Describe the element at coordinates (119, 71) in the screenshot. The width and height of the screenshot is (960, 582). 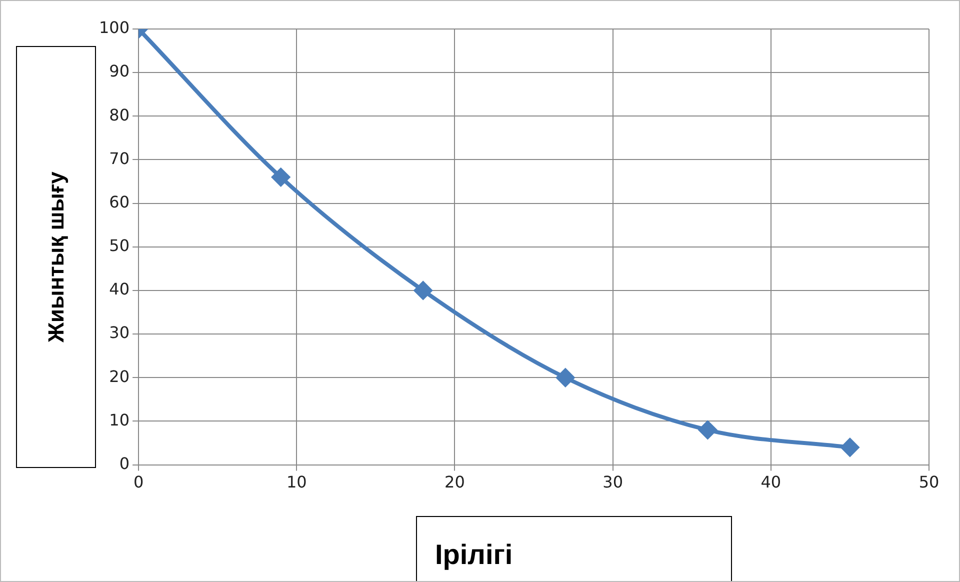
I see `y-tick-label: 90` at that location.